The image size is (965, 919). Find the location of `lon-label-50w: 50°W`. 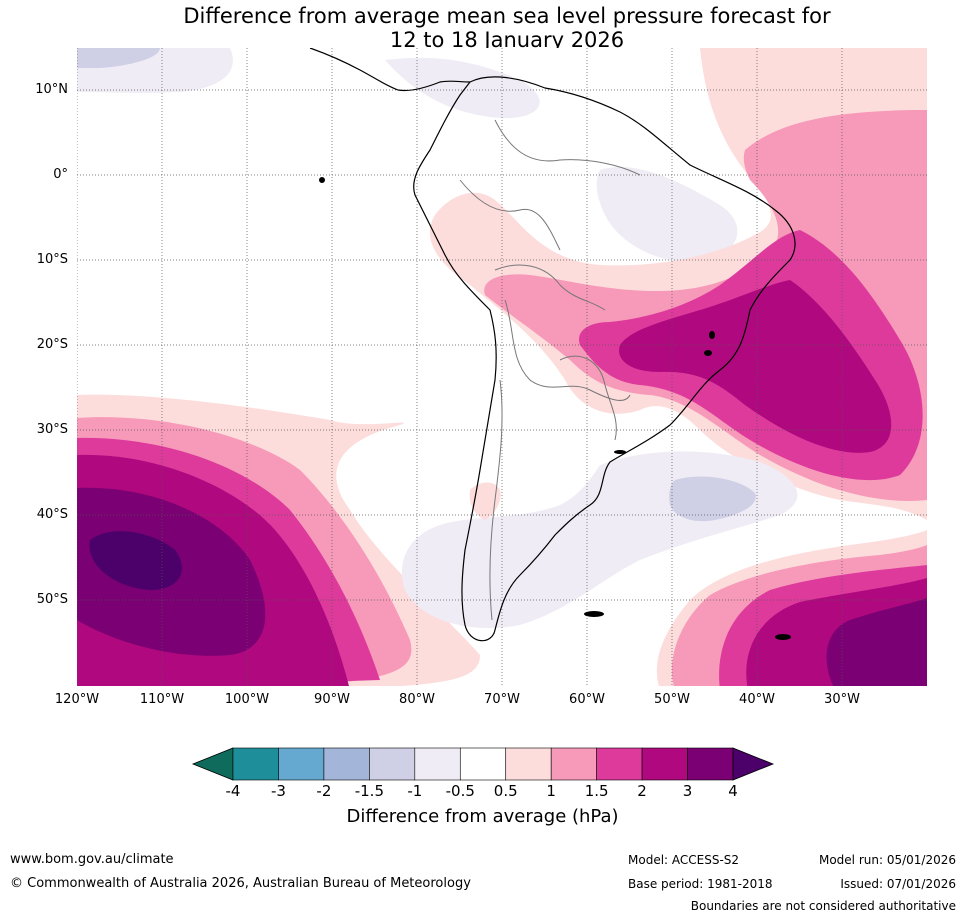

lon-label-50w: 50°W is located at coordinates (672, 699).